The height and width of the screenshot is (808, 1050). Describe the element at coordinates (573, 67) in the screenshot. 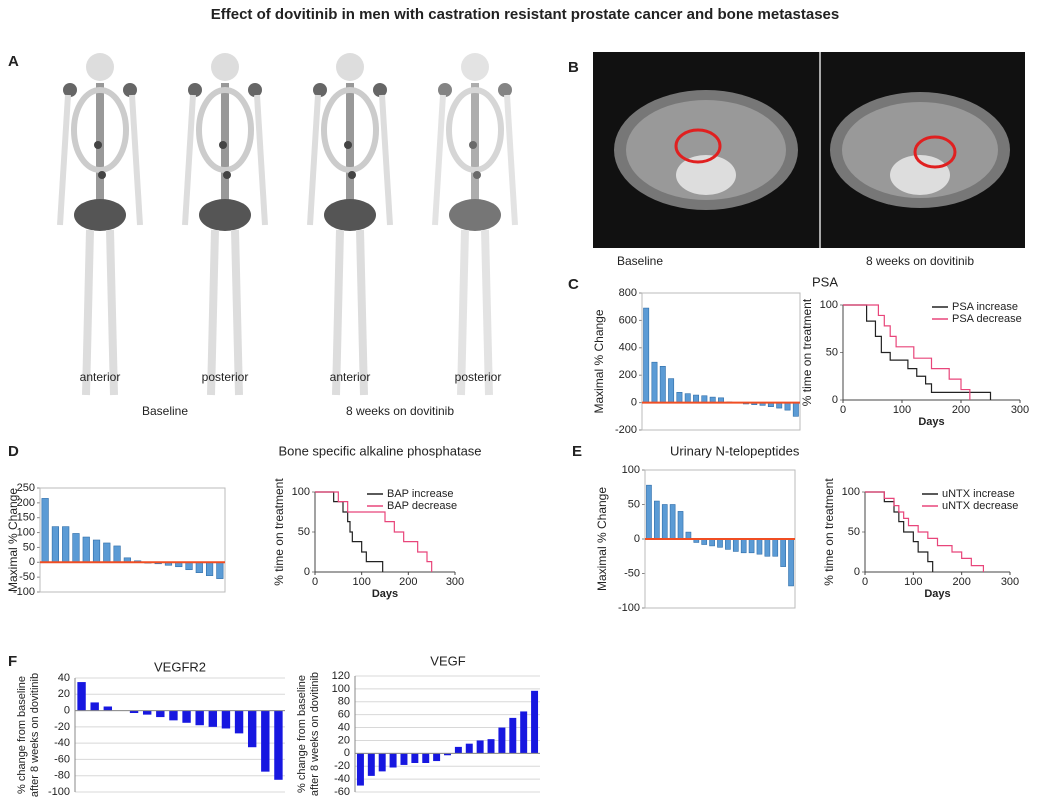

I see `panel-label: B` at that location.